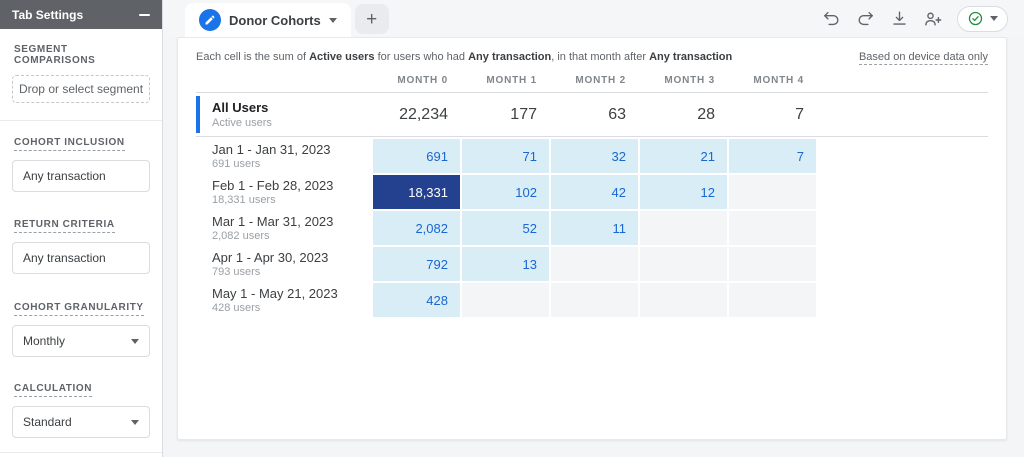  Describe the element at coordinates (44, 341) in the screenshot. I see `cohort-granularity-value: Monthly` at that location.